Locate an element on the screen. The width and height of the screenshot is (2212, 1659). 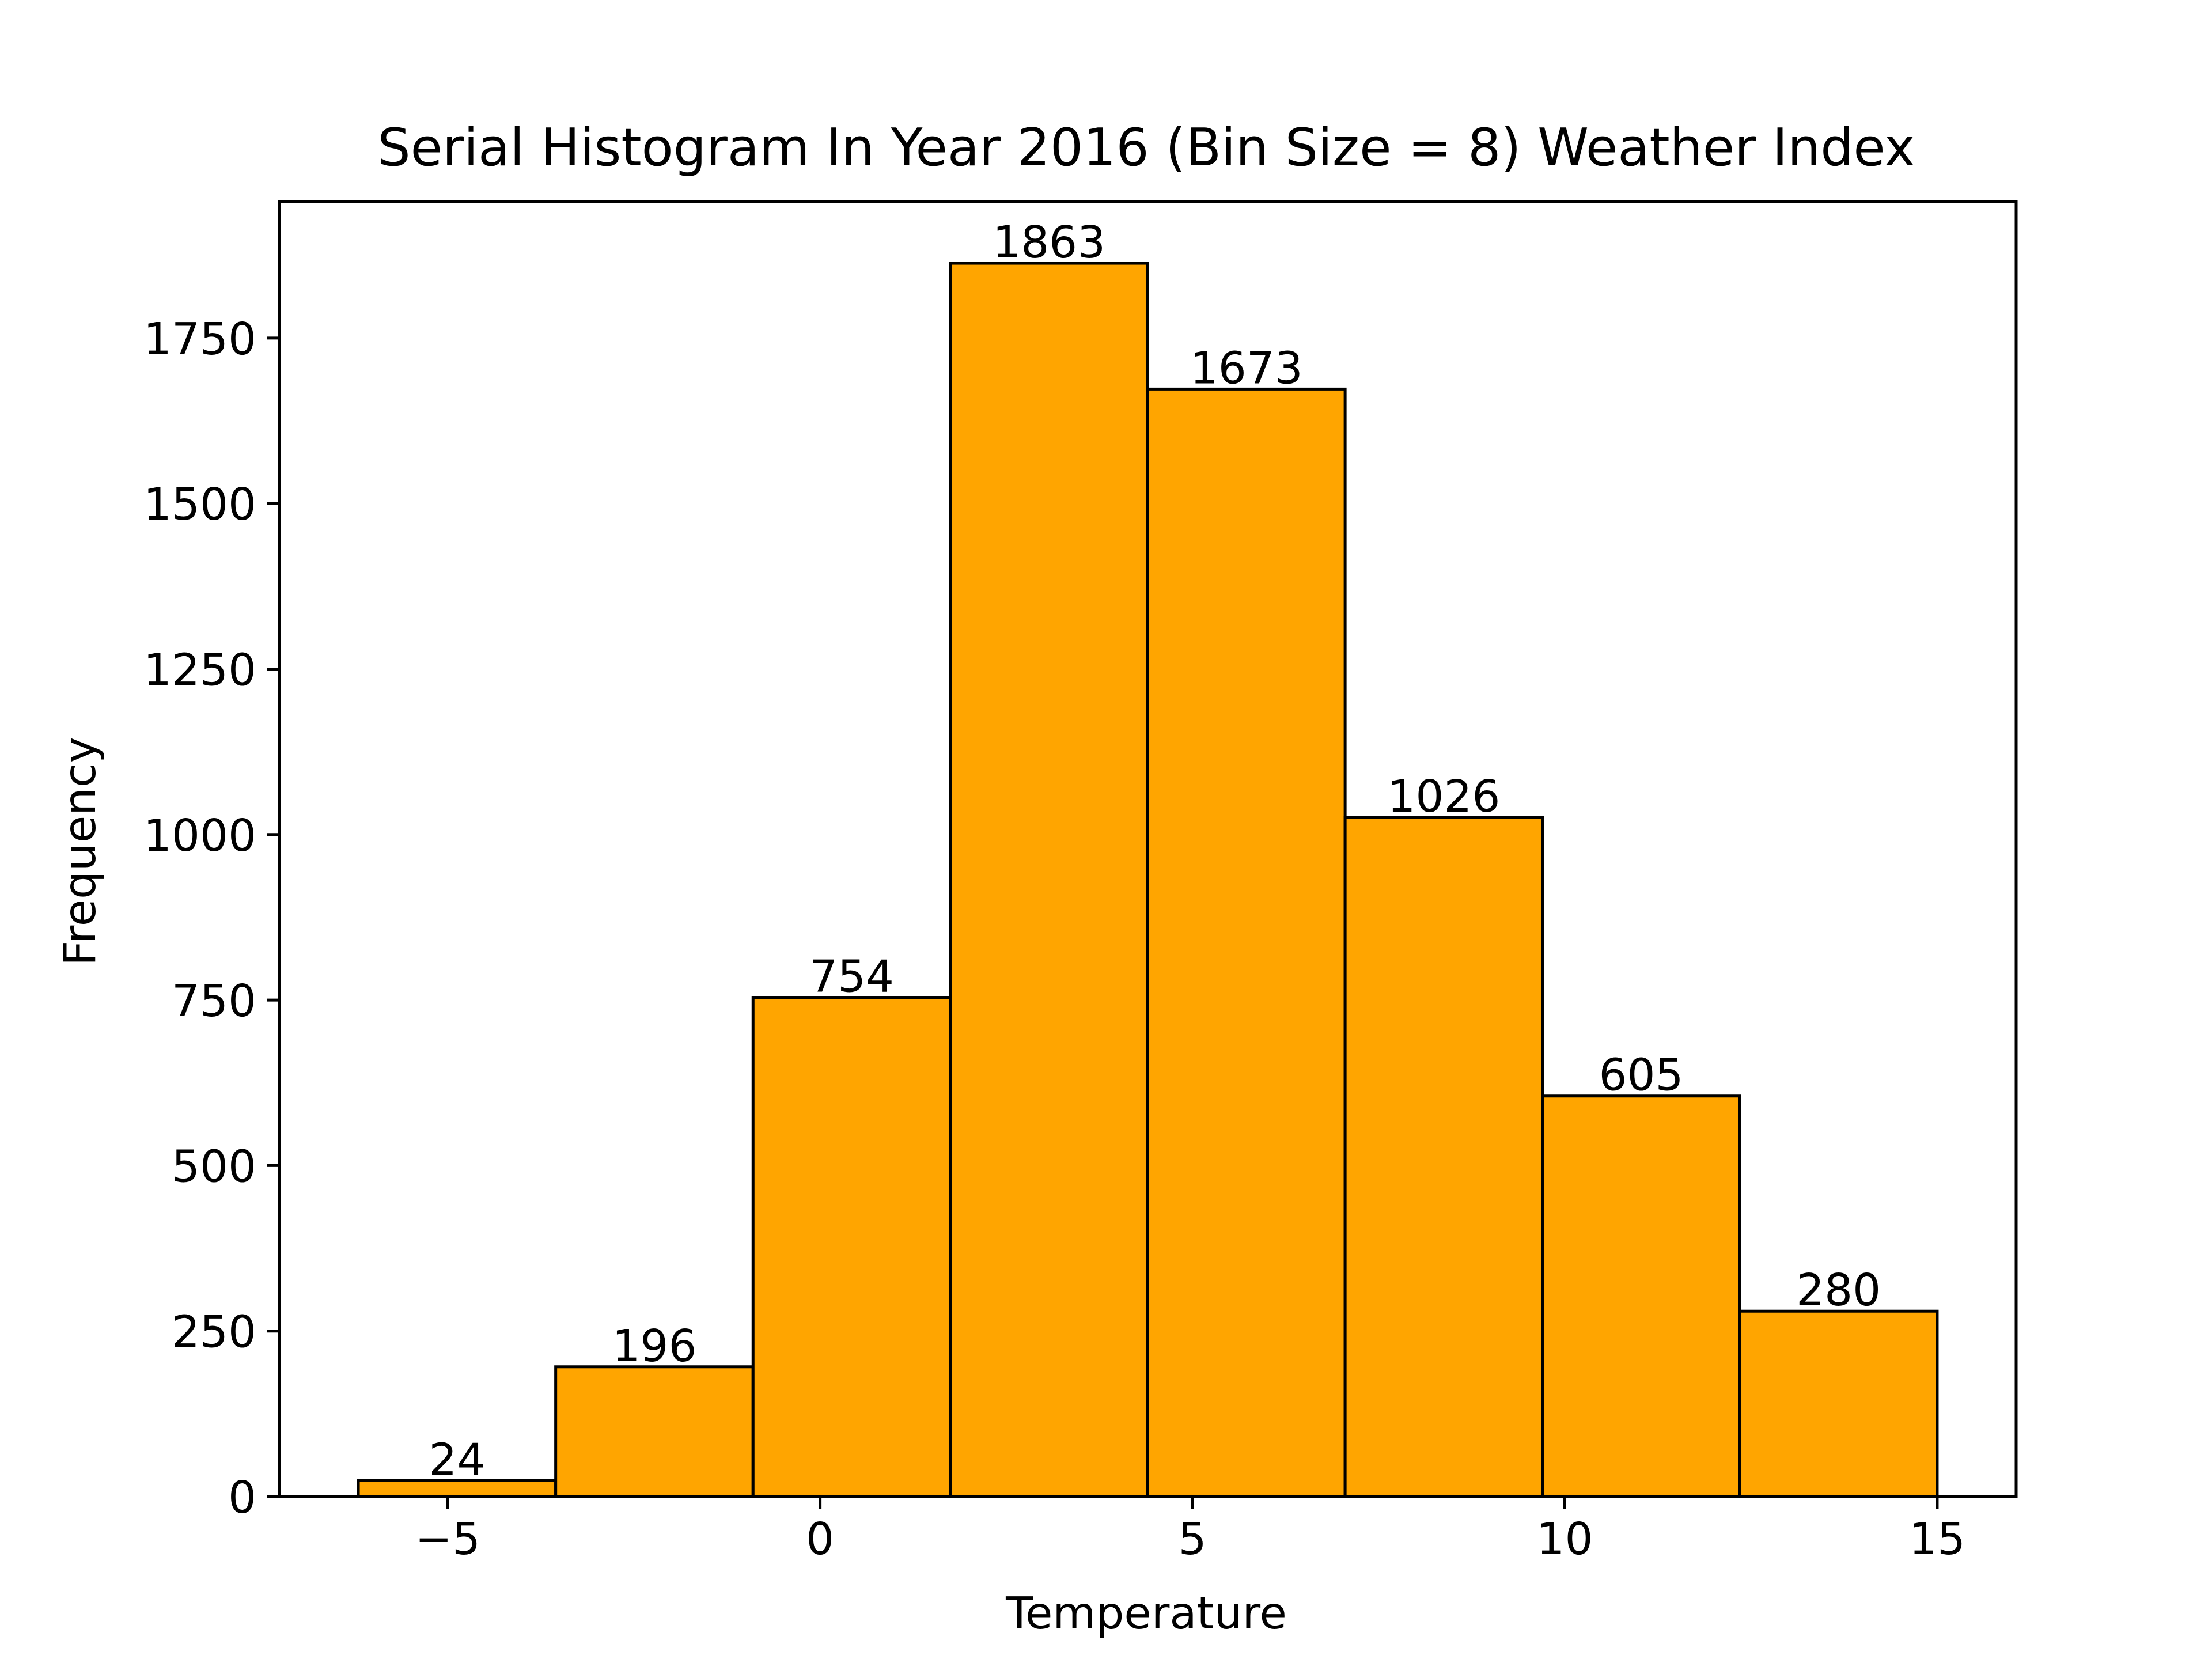
x-tick-label: 5 is located at coordinates (1193, 1539).